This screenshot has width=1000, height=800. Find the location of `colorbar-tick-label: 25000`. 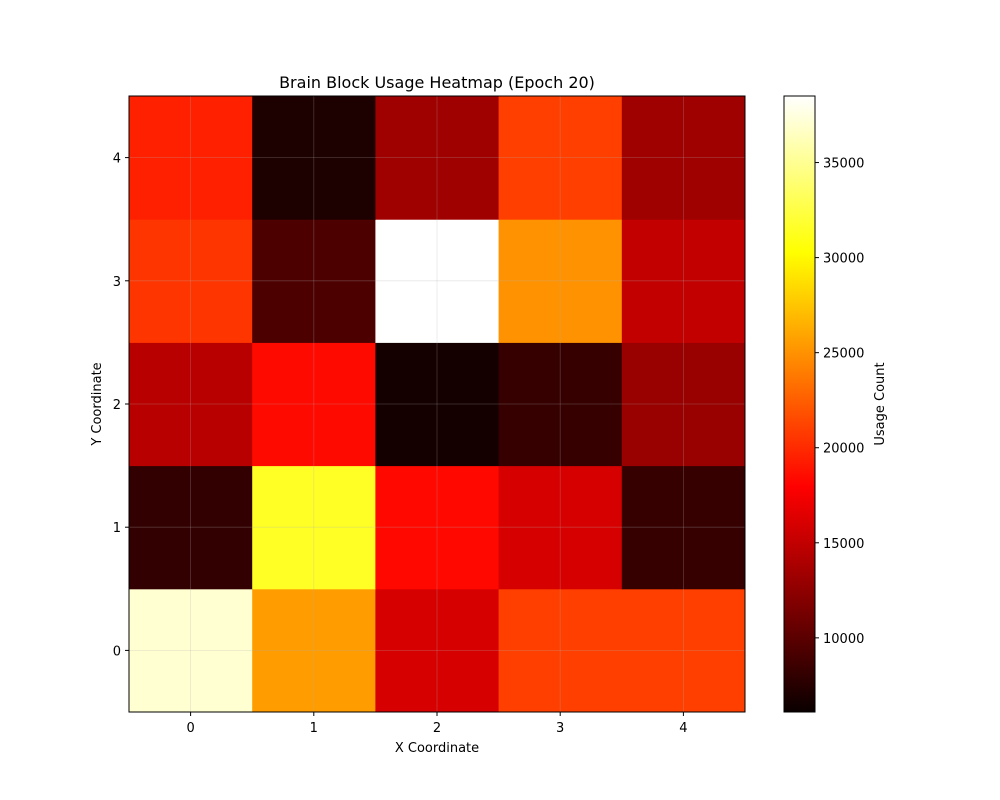

colorbar-tick-label: 25000 is located at coordinates (843, 354).